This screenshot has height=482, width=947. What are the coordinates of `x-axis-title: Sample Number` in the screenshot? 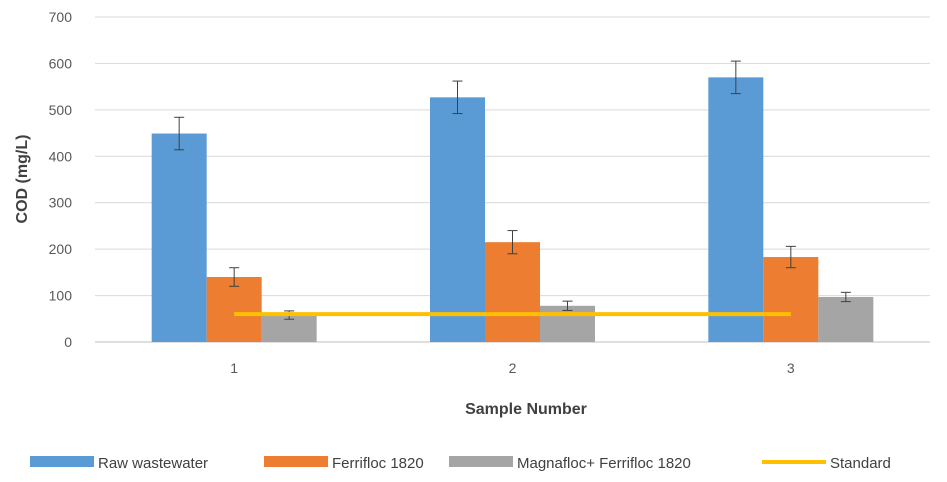 It's located at (526, 409).